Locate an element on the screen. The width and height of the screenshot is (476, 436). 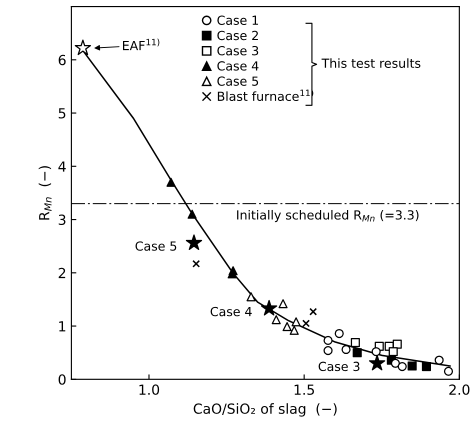
x-tick-label: 1.5 is located at coordinates (304, 389).